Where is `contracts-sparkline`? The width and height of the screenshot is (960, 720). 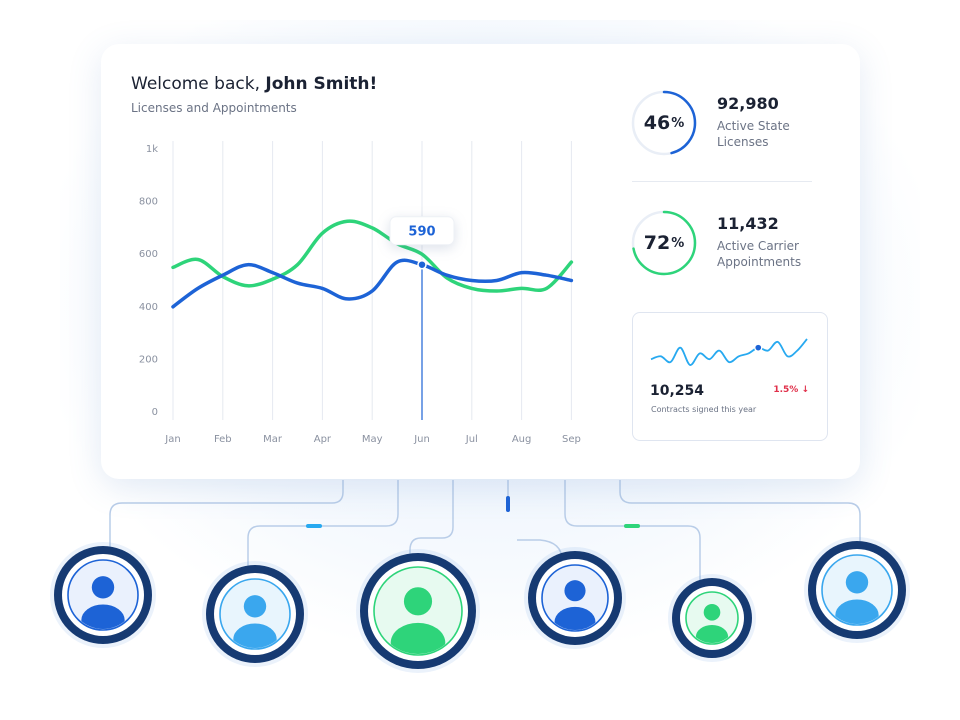 contracts-sparkline is located at coordinates (729, 352).